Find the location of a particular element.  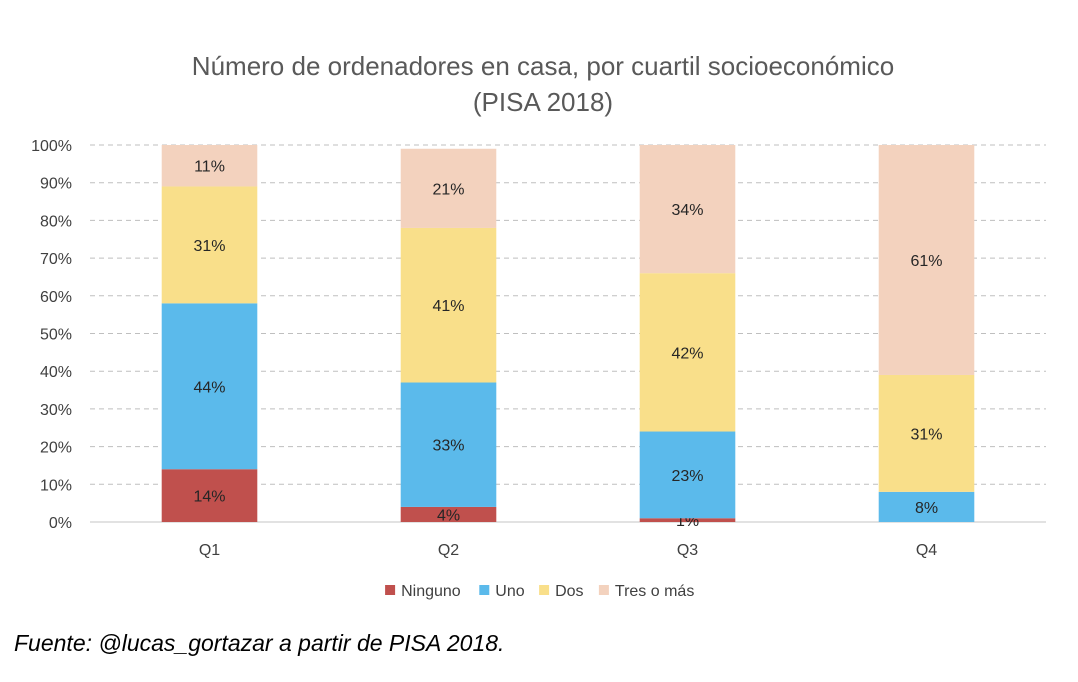

legend-label: Dos is located at coordinates (569, 591).